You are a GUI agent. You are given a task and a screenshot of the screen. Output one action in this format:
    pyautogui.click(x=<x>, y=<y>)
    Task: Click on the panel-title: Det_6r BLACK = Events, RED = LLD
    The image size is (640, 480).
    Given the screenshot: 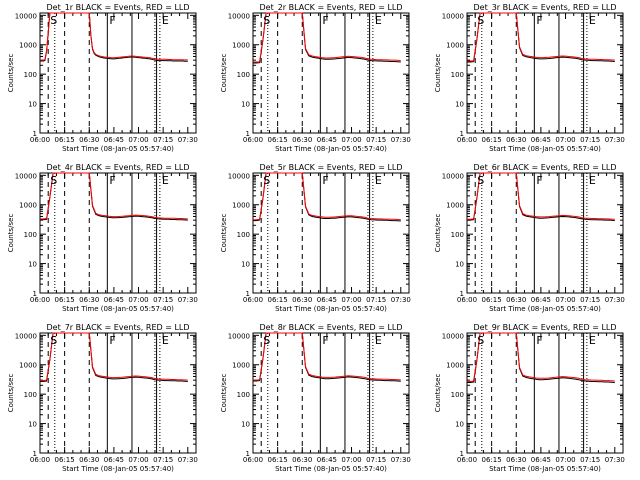 What is the action you would take?
    pyautogui.click(x=544, y=167)
    